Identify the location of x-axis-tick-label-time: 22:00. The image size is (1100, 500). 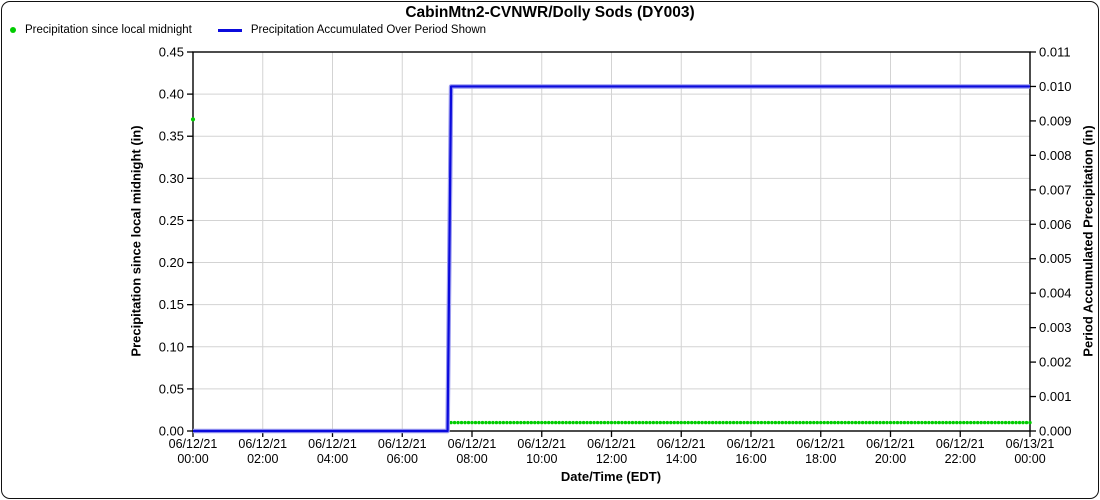
(960, 459).